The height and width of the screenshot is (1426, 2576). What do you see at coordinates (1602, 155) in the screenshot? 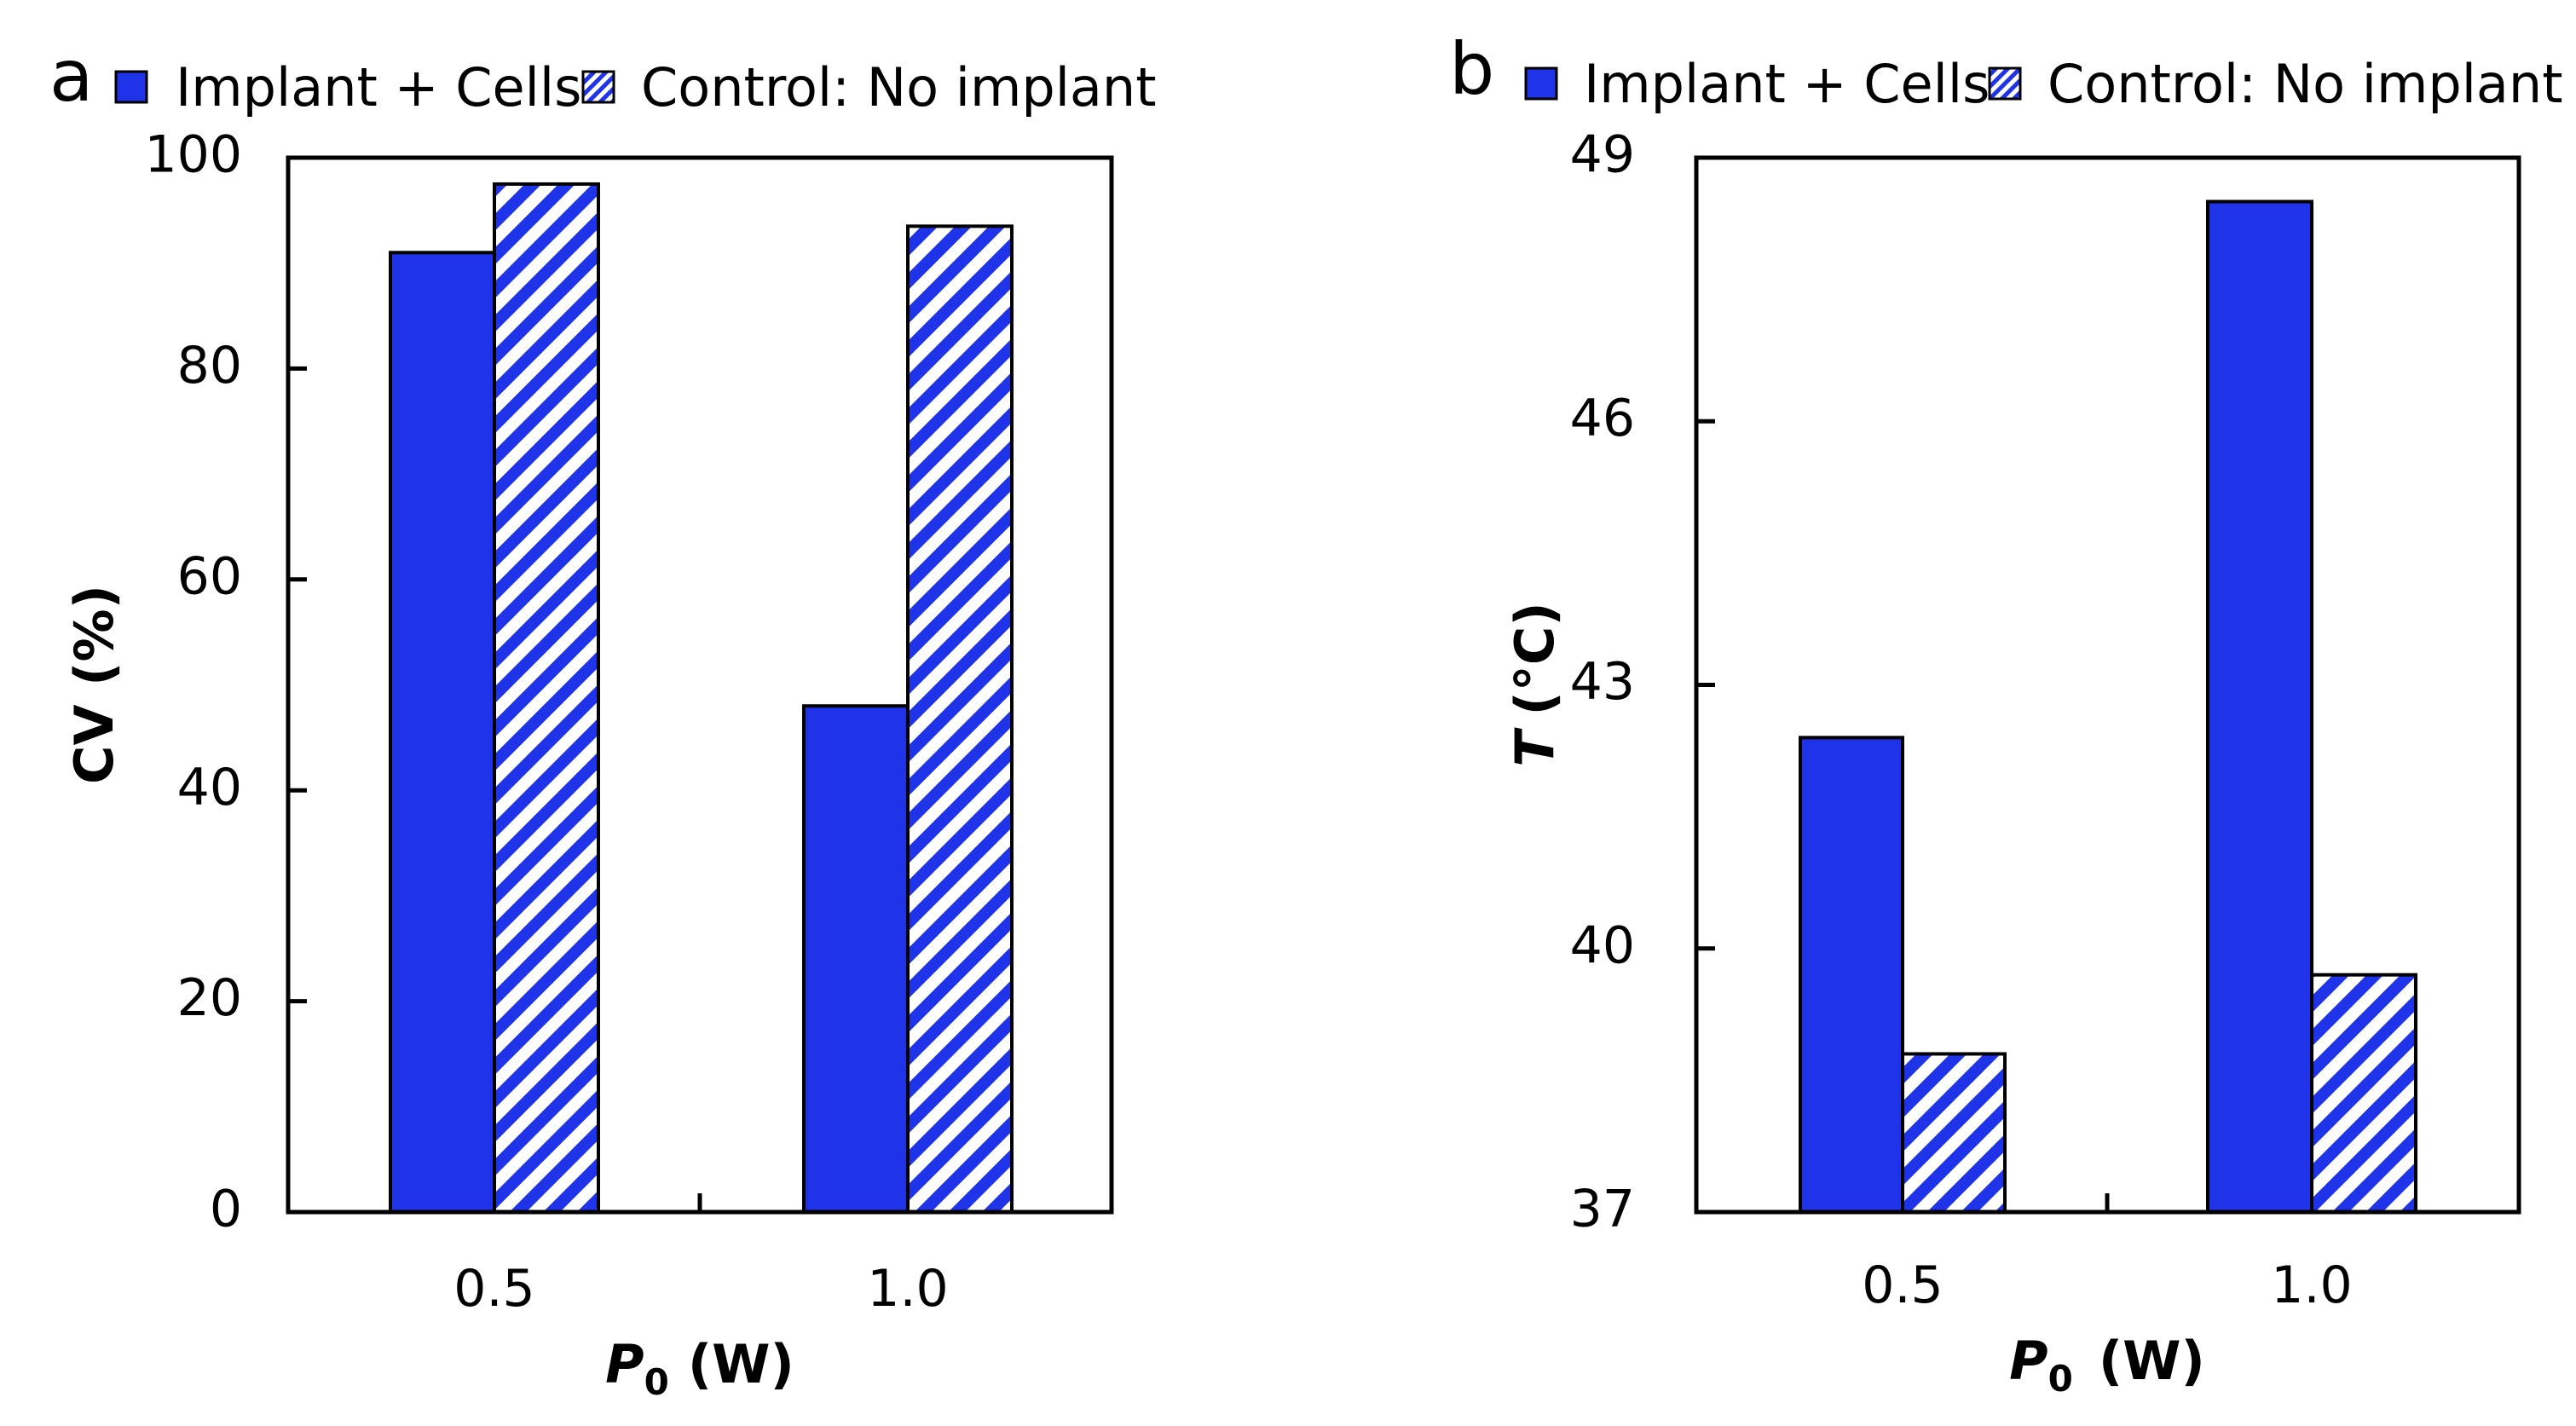
I see `y-tick-label-b-49: 49` at bounding box center [1602, 155].